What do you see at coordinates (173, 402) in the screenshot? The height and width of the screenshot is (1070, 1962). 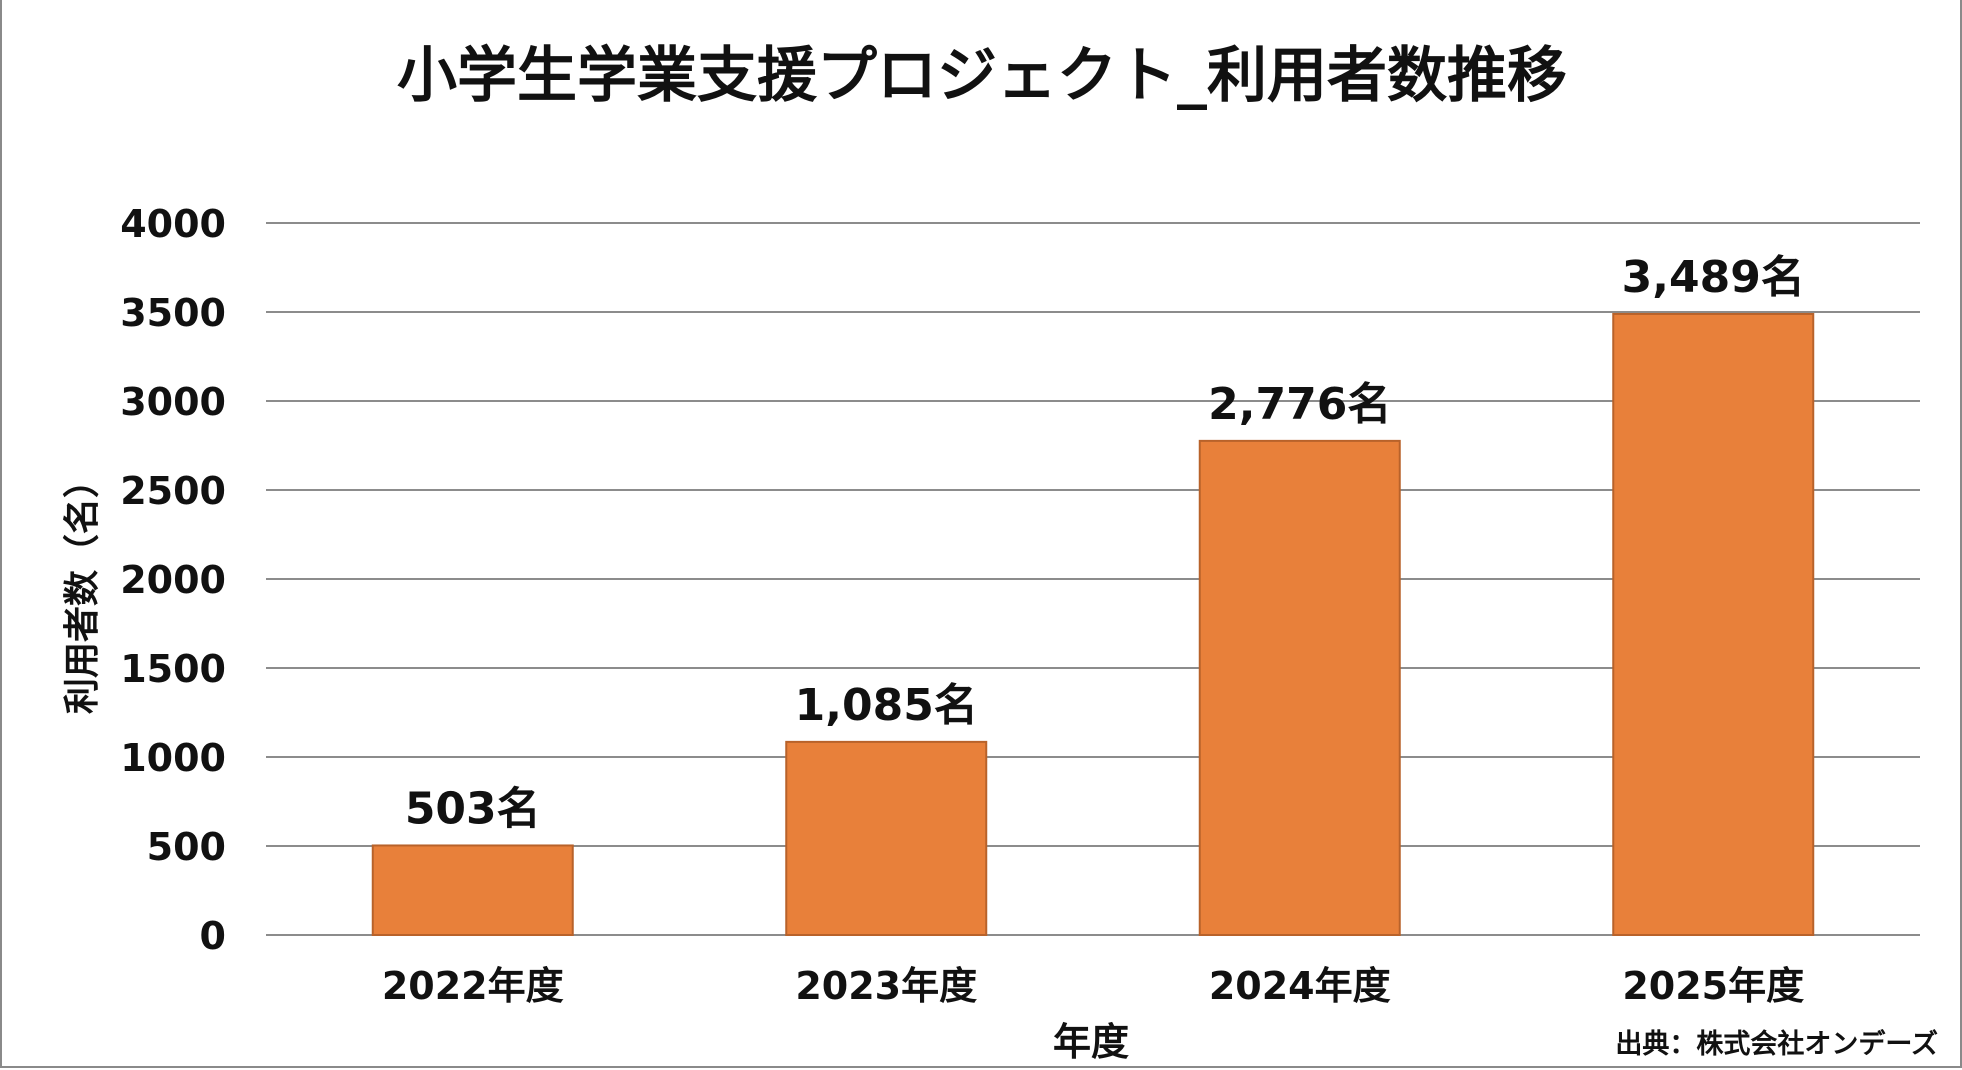 I see `y-tick-label: 3000` at bounding box center [173, 402].